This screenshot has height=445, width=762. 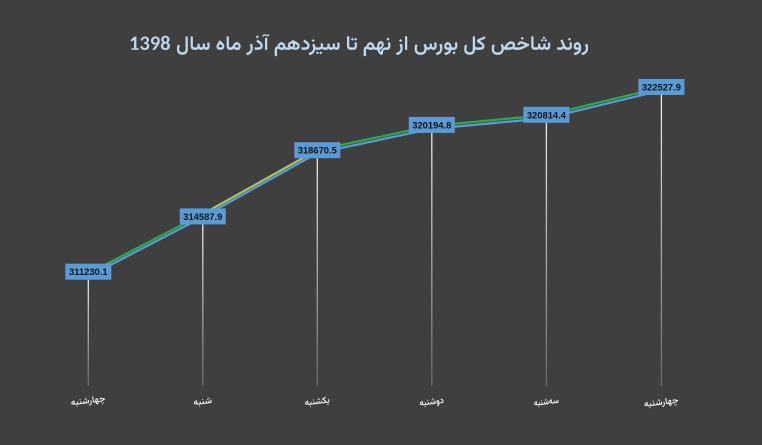 I want to click on svg-text: 311230.1, so click(x=88, y=271).